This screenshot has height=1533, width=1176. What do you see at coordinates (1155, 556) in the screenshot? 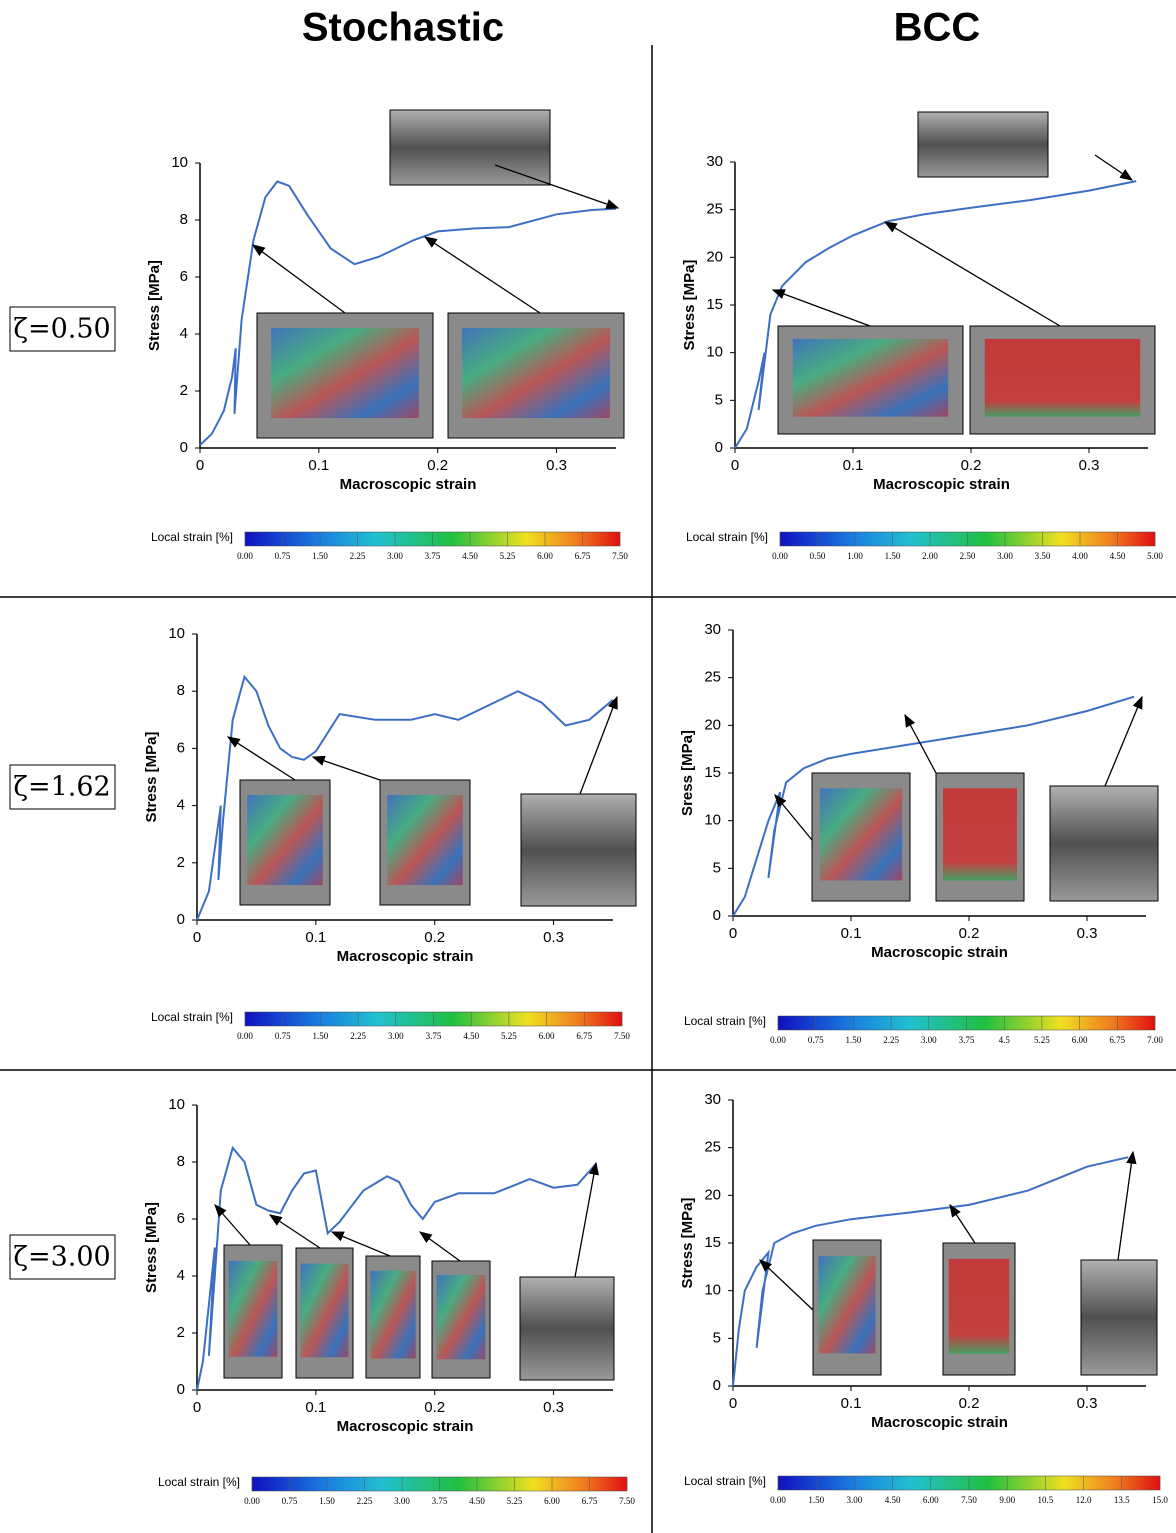
I see `colorbar-tick-label: 5.00` at bounding box center [1155, 556].